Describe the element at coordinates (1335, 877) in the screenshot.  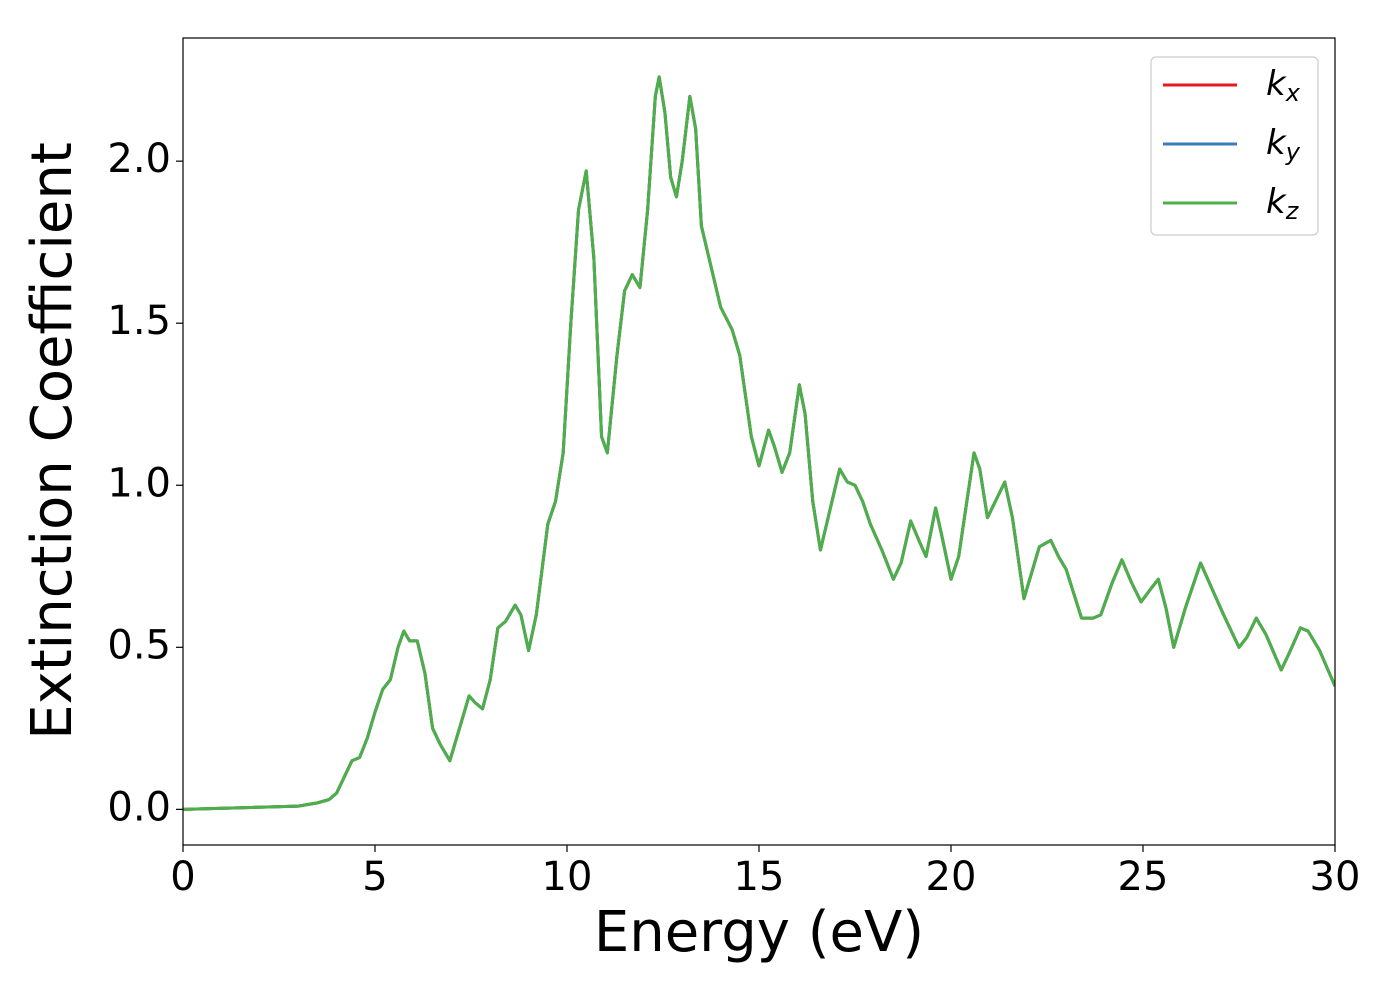
I see `x-tick-label: 30` at that location.